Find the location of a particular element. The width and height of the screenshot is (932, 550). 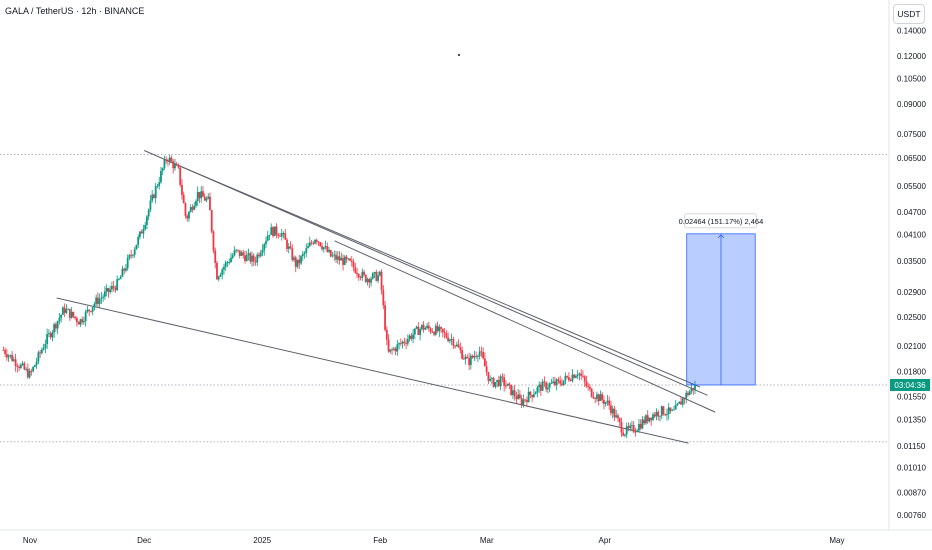

price-tick-label: 0.04100 is located at coordinates (911, 235).